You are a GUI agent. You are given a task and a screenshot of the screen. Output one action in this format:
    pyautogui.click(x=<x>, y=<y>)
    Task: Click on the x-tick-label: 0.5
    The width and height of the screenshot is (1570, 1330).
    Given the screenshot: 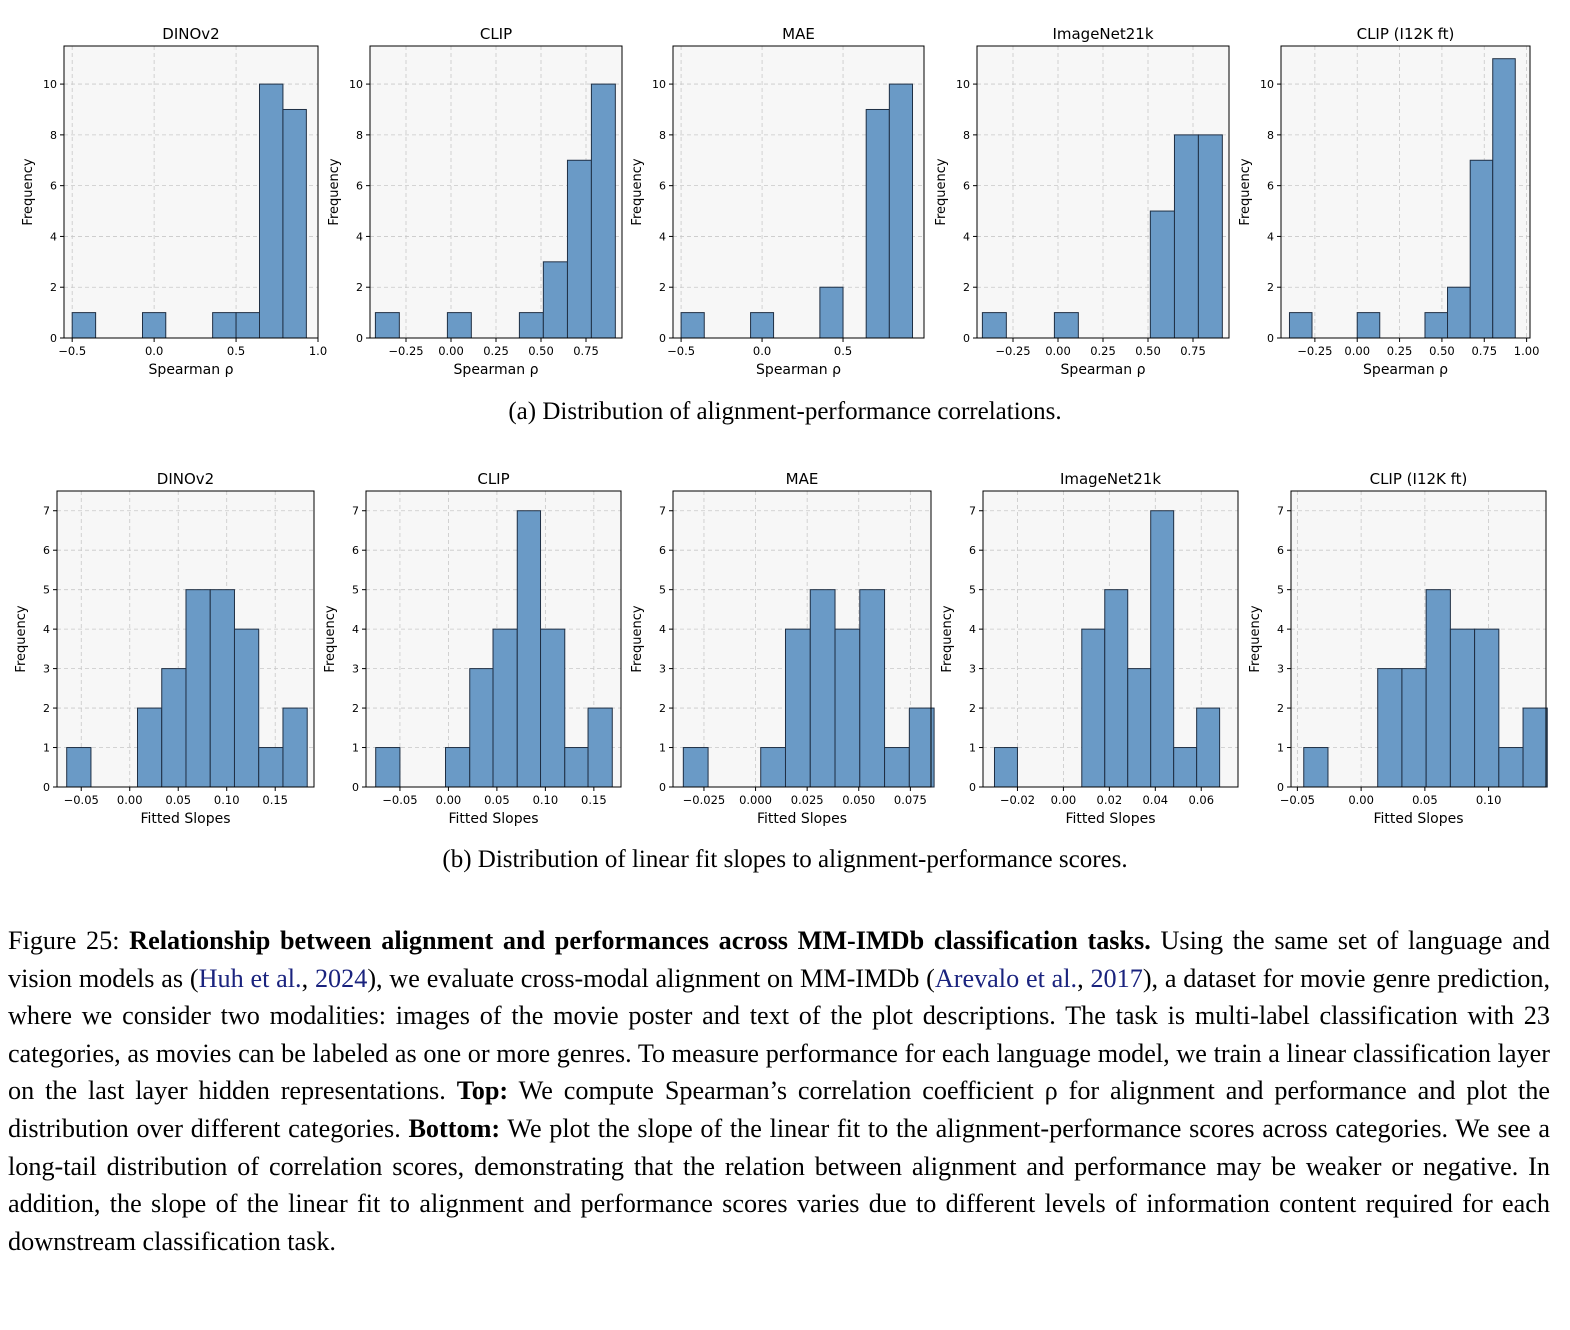 What is the action you would take?
    pyautogui.click(x=843, y=351)
    